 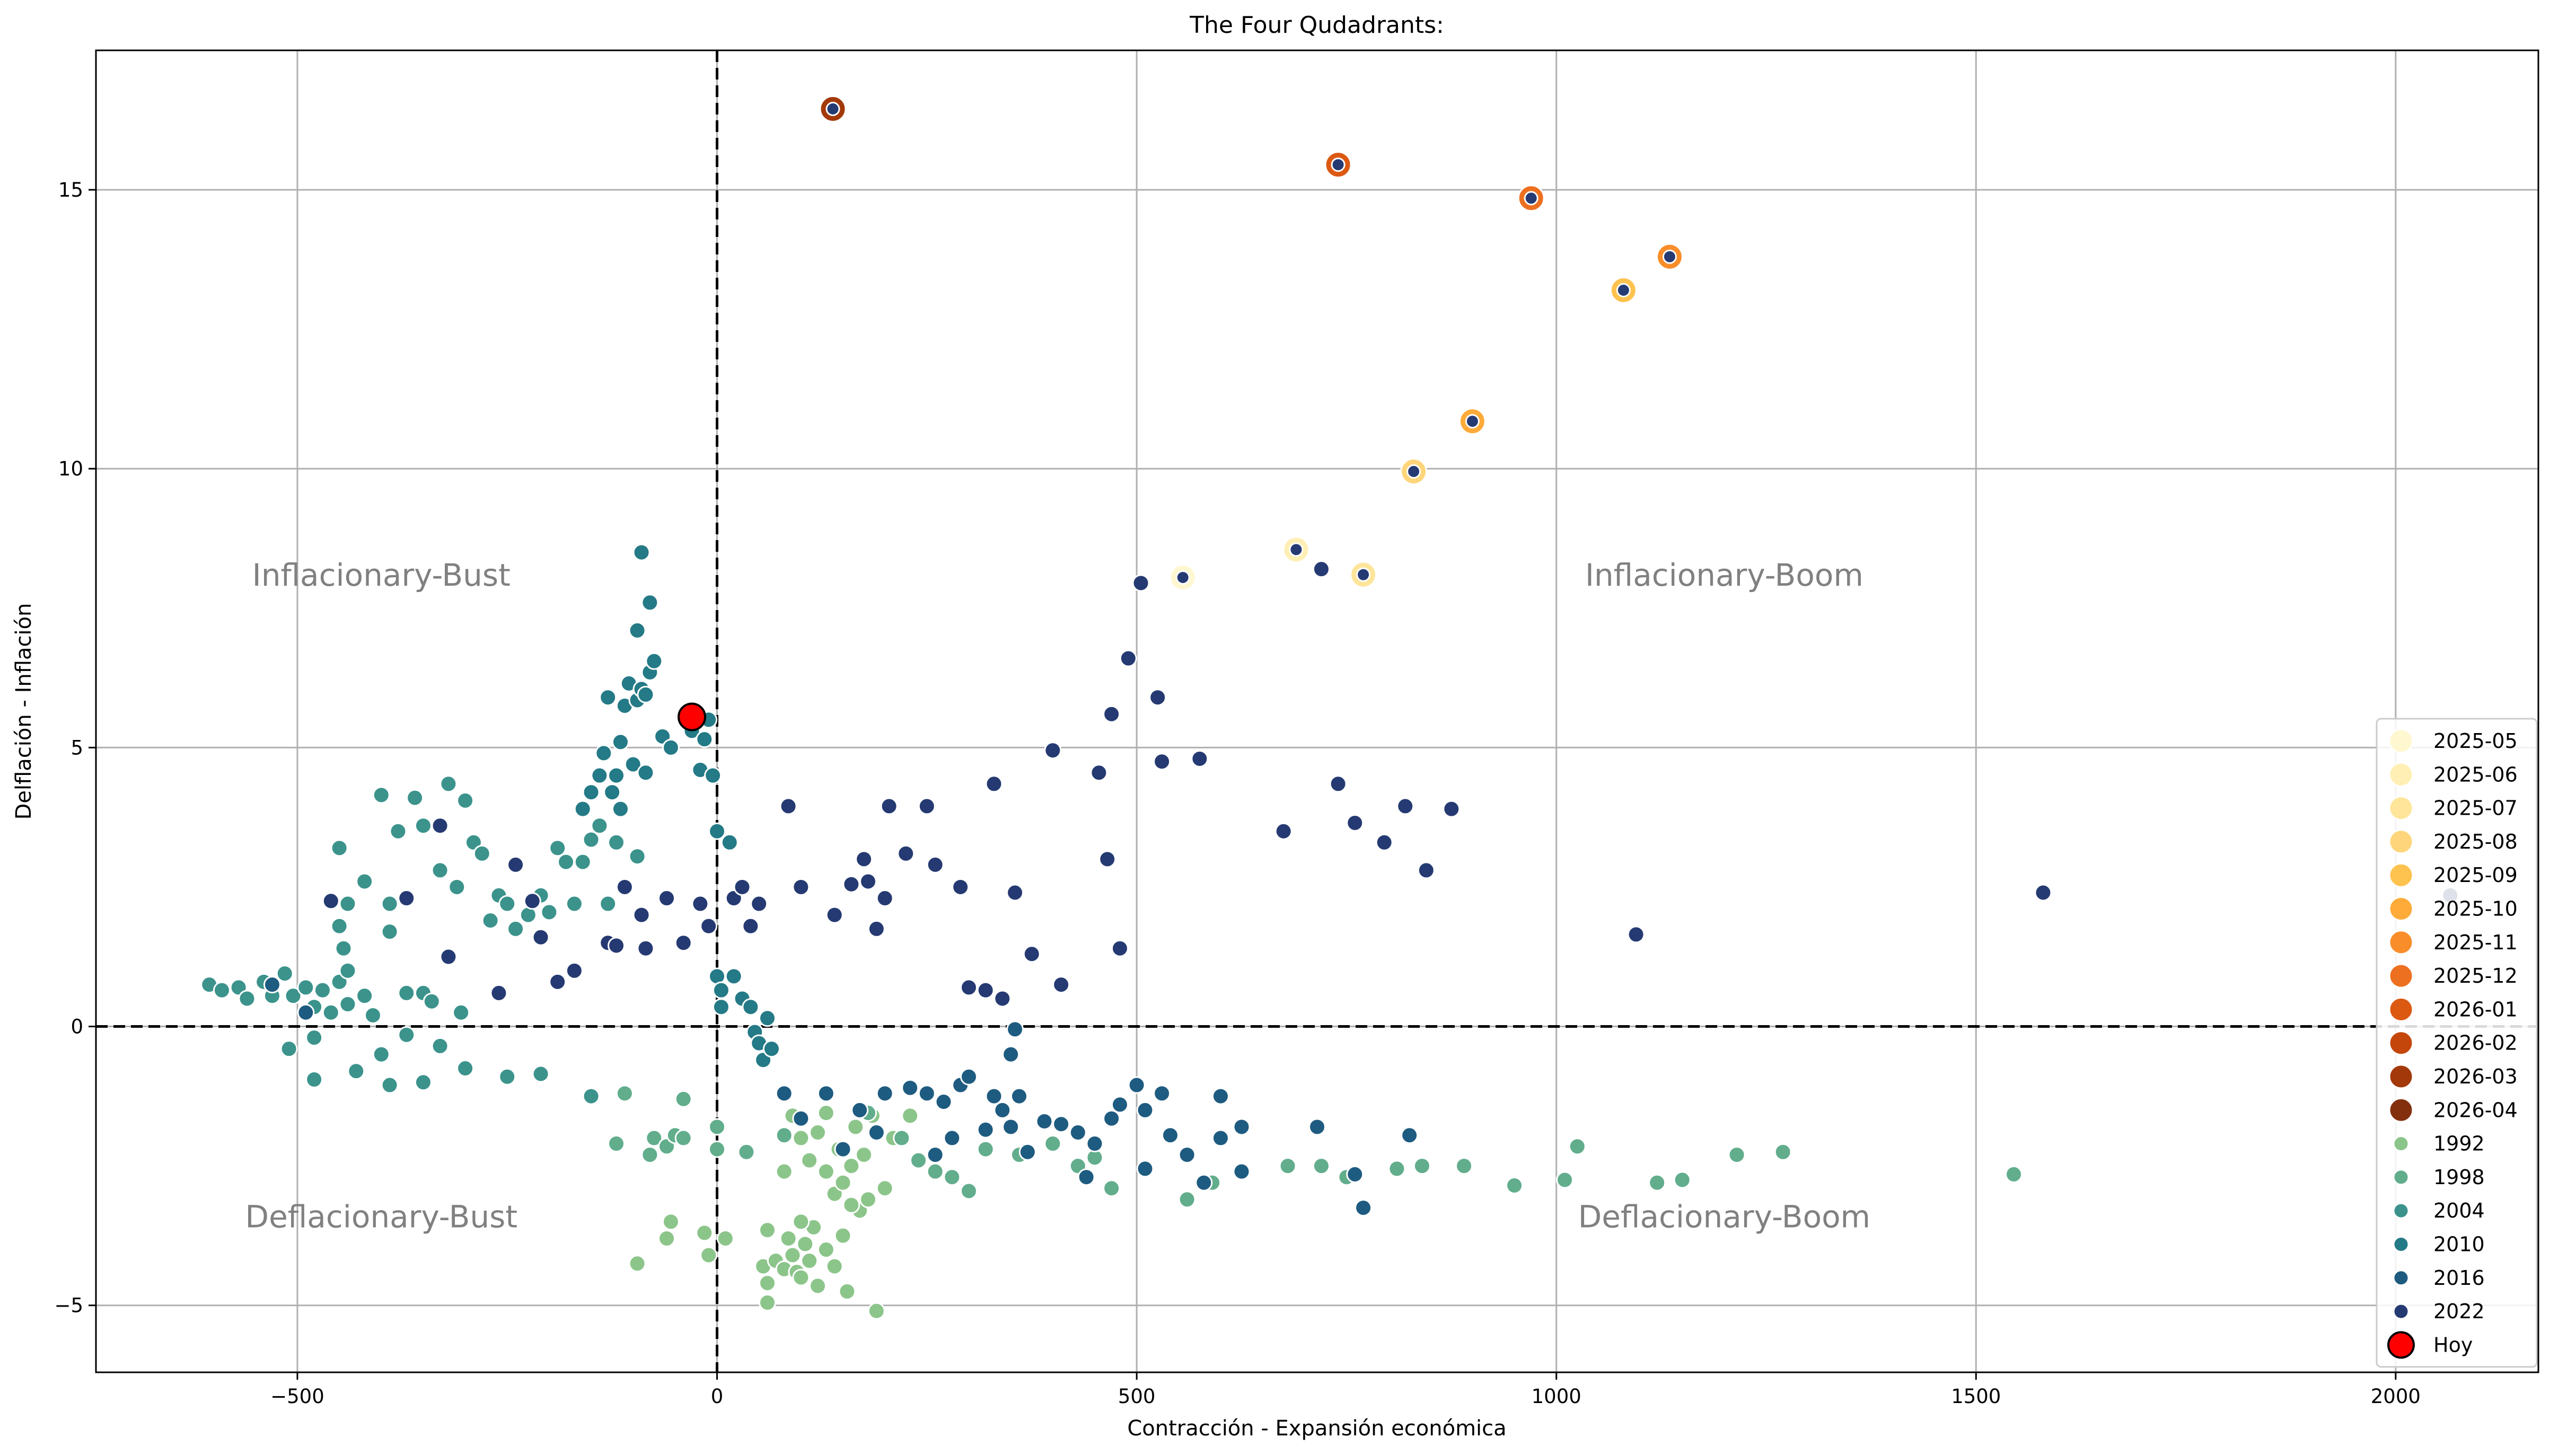 What do you see at coordinates (381, 1216) in the screenshot?
I see `quadrant-label: Deflacionary-Bust` at bounding box center [381, 1216].